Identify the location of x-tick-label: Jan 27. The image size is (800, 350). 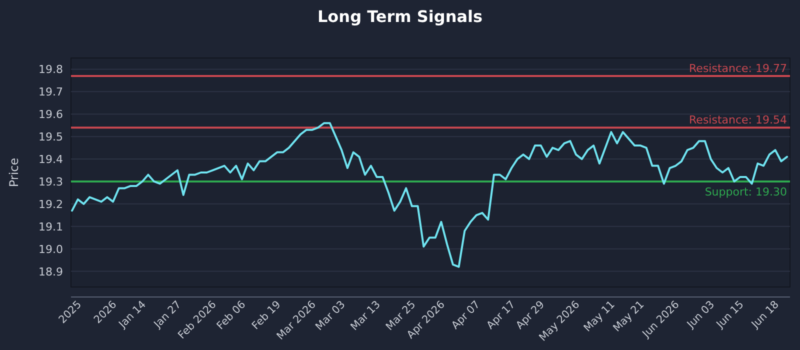
(167, 315).